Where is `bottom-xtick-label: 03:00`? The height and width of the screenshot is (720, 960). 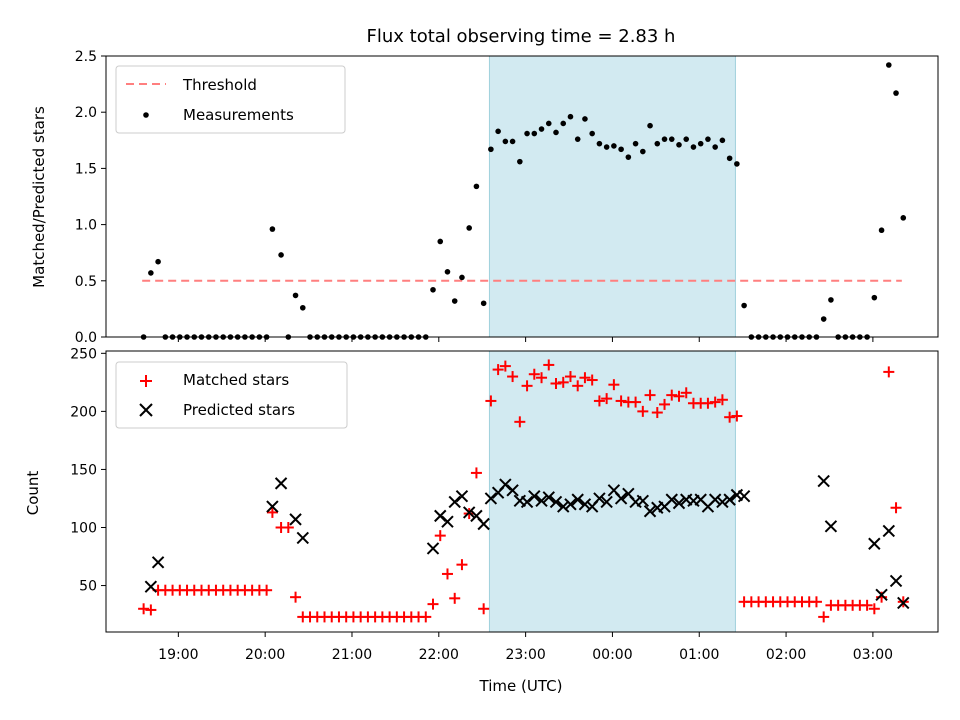 bottom-xtick-label: 03:00 is located at coordinates (873, 655).